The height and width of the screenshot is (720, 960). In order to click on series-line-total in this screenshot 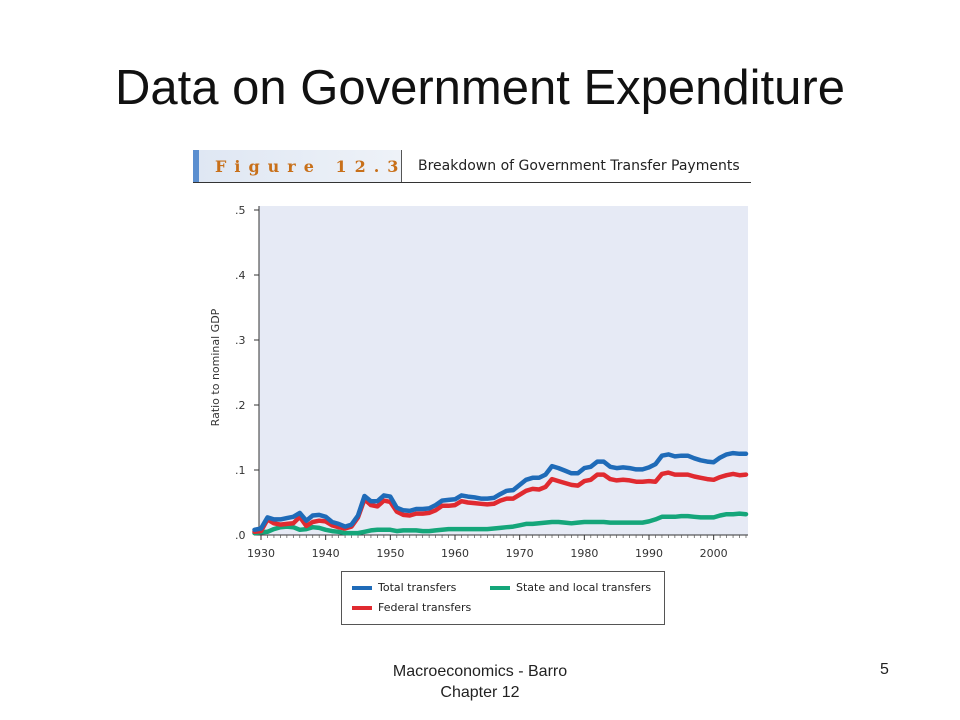, I will do `click(500, 491)`.